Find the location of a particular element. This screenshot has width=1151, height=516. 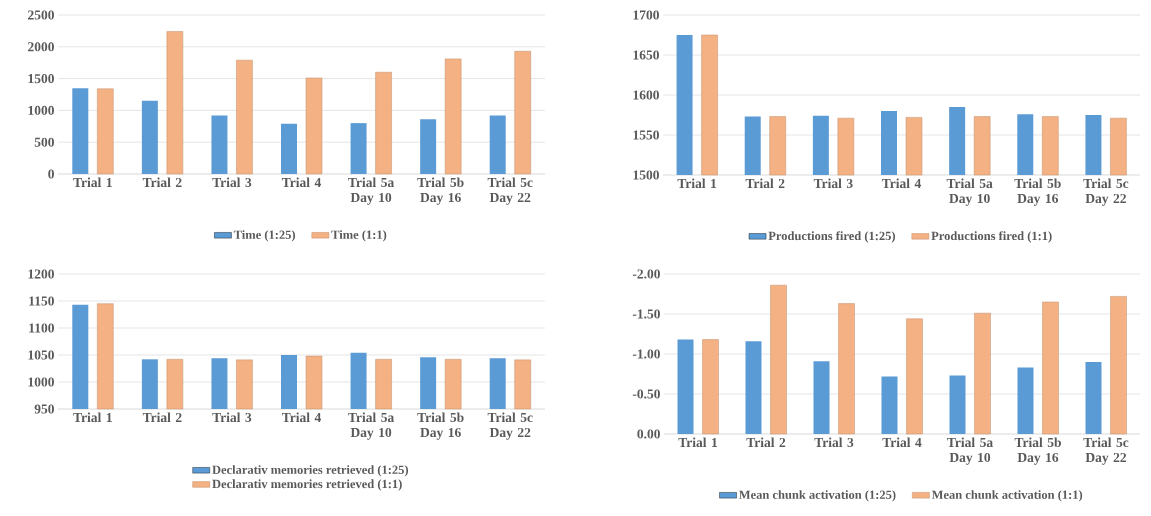

y-tick-label: 1100 is located at coordinates (41, 328).